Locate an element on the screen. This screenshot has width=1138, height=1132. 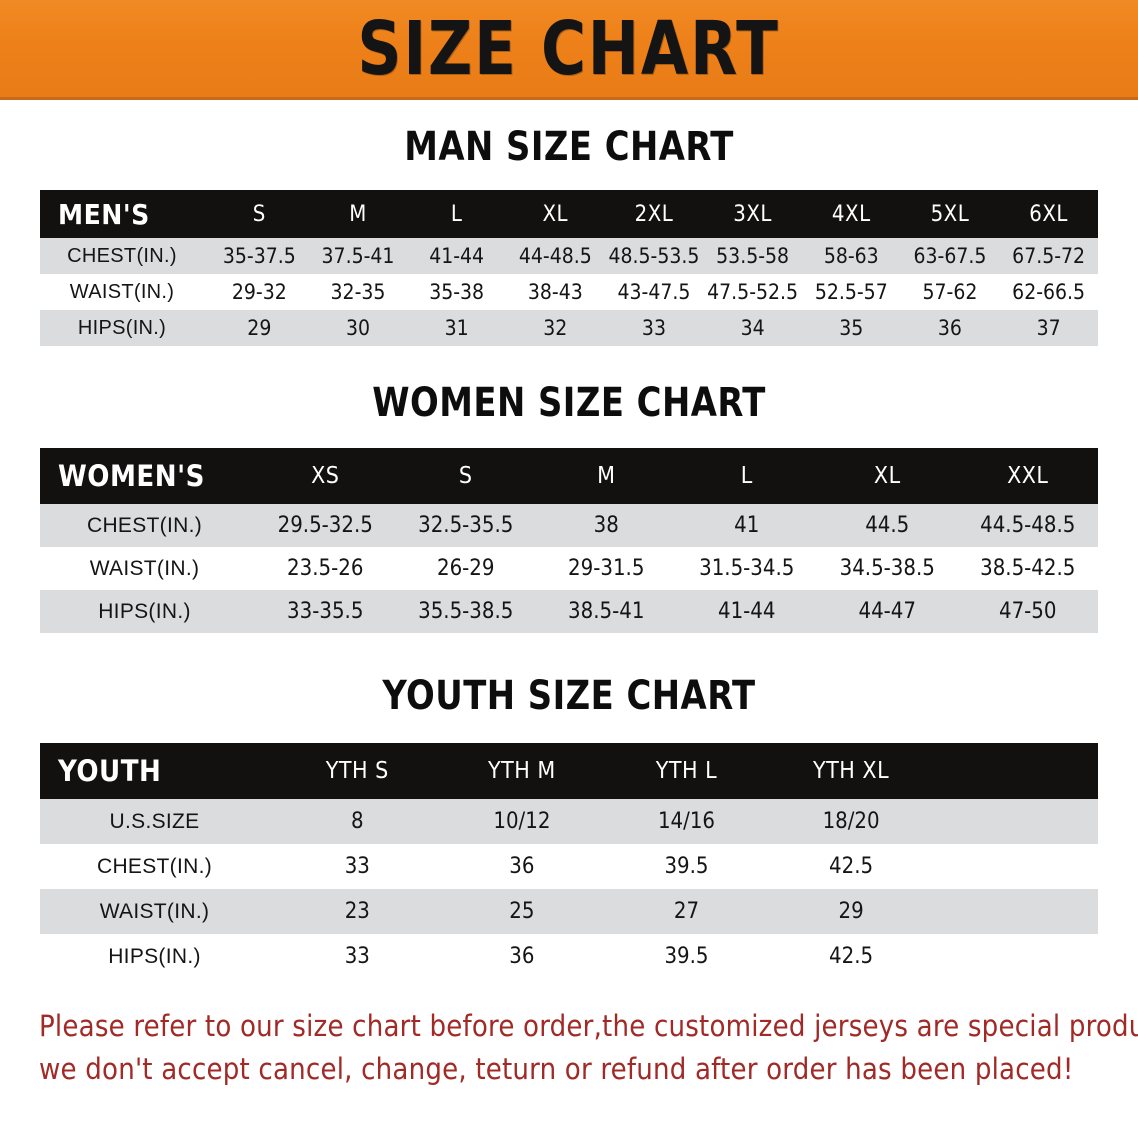
women-cell-2-3: 41-44 is located at coordinates (746, 611).